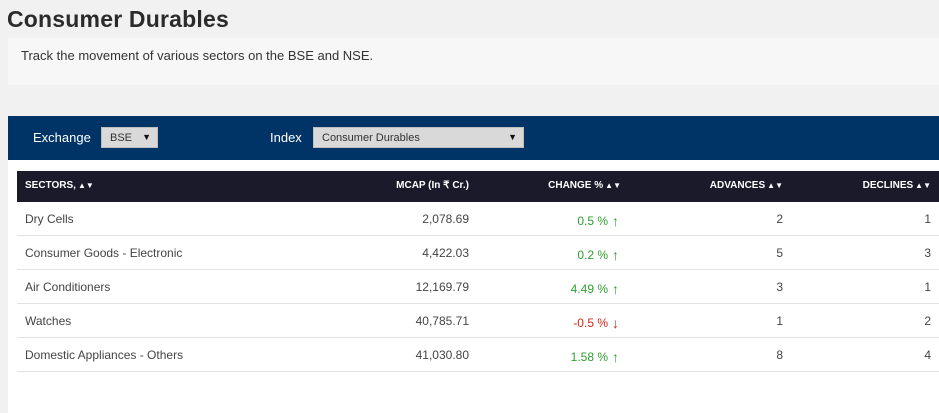 The image size is (939, 413). Describe the element at coordinates (118, 19) in the screenshot. I see `page-title: Consumer Durables` at that location.